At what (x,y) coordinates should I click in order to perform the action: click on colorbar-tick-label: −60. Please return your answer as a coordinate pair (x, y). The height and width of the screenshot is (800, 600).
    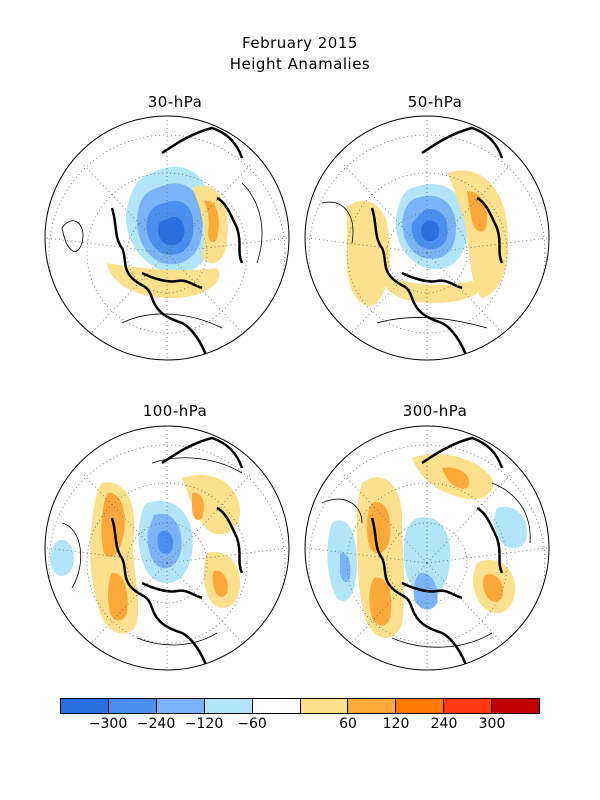
    Looking at the image, I should click on (252, 724).